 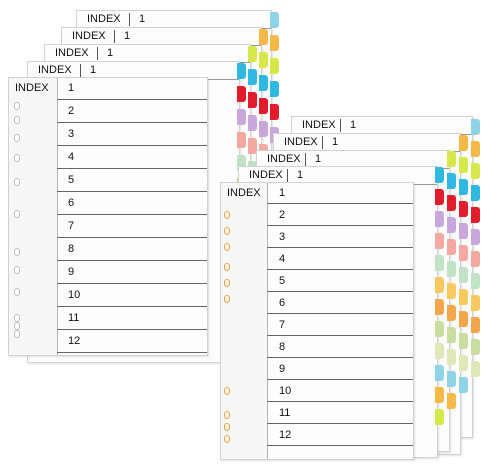 I want to click on tab-number: 3, so click(x=71, y=134).